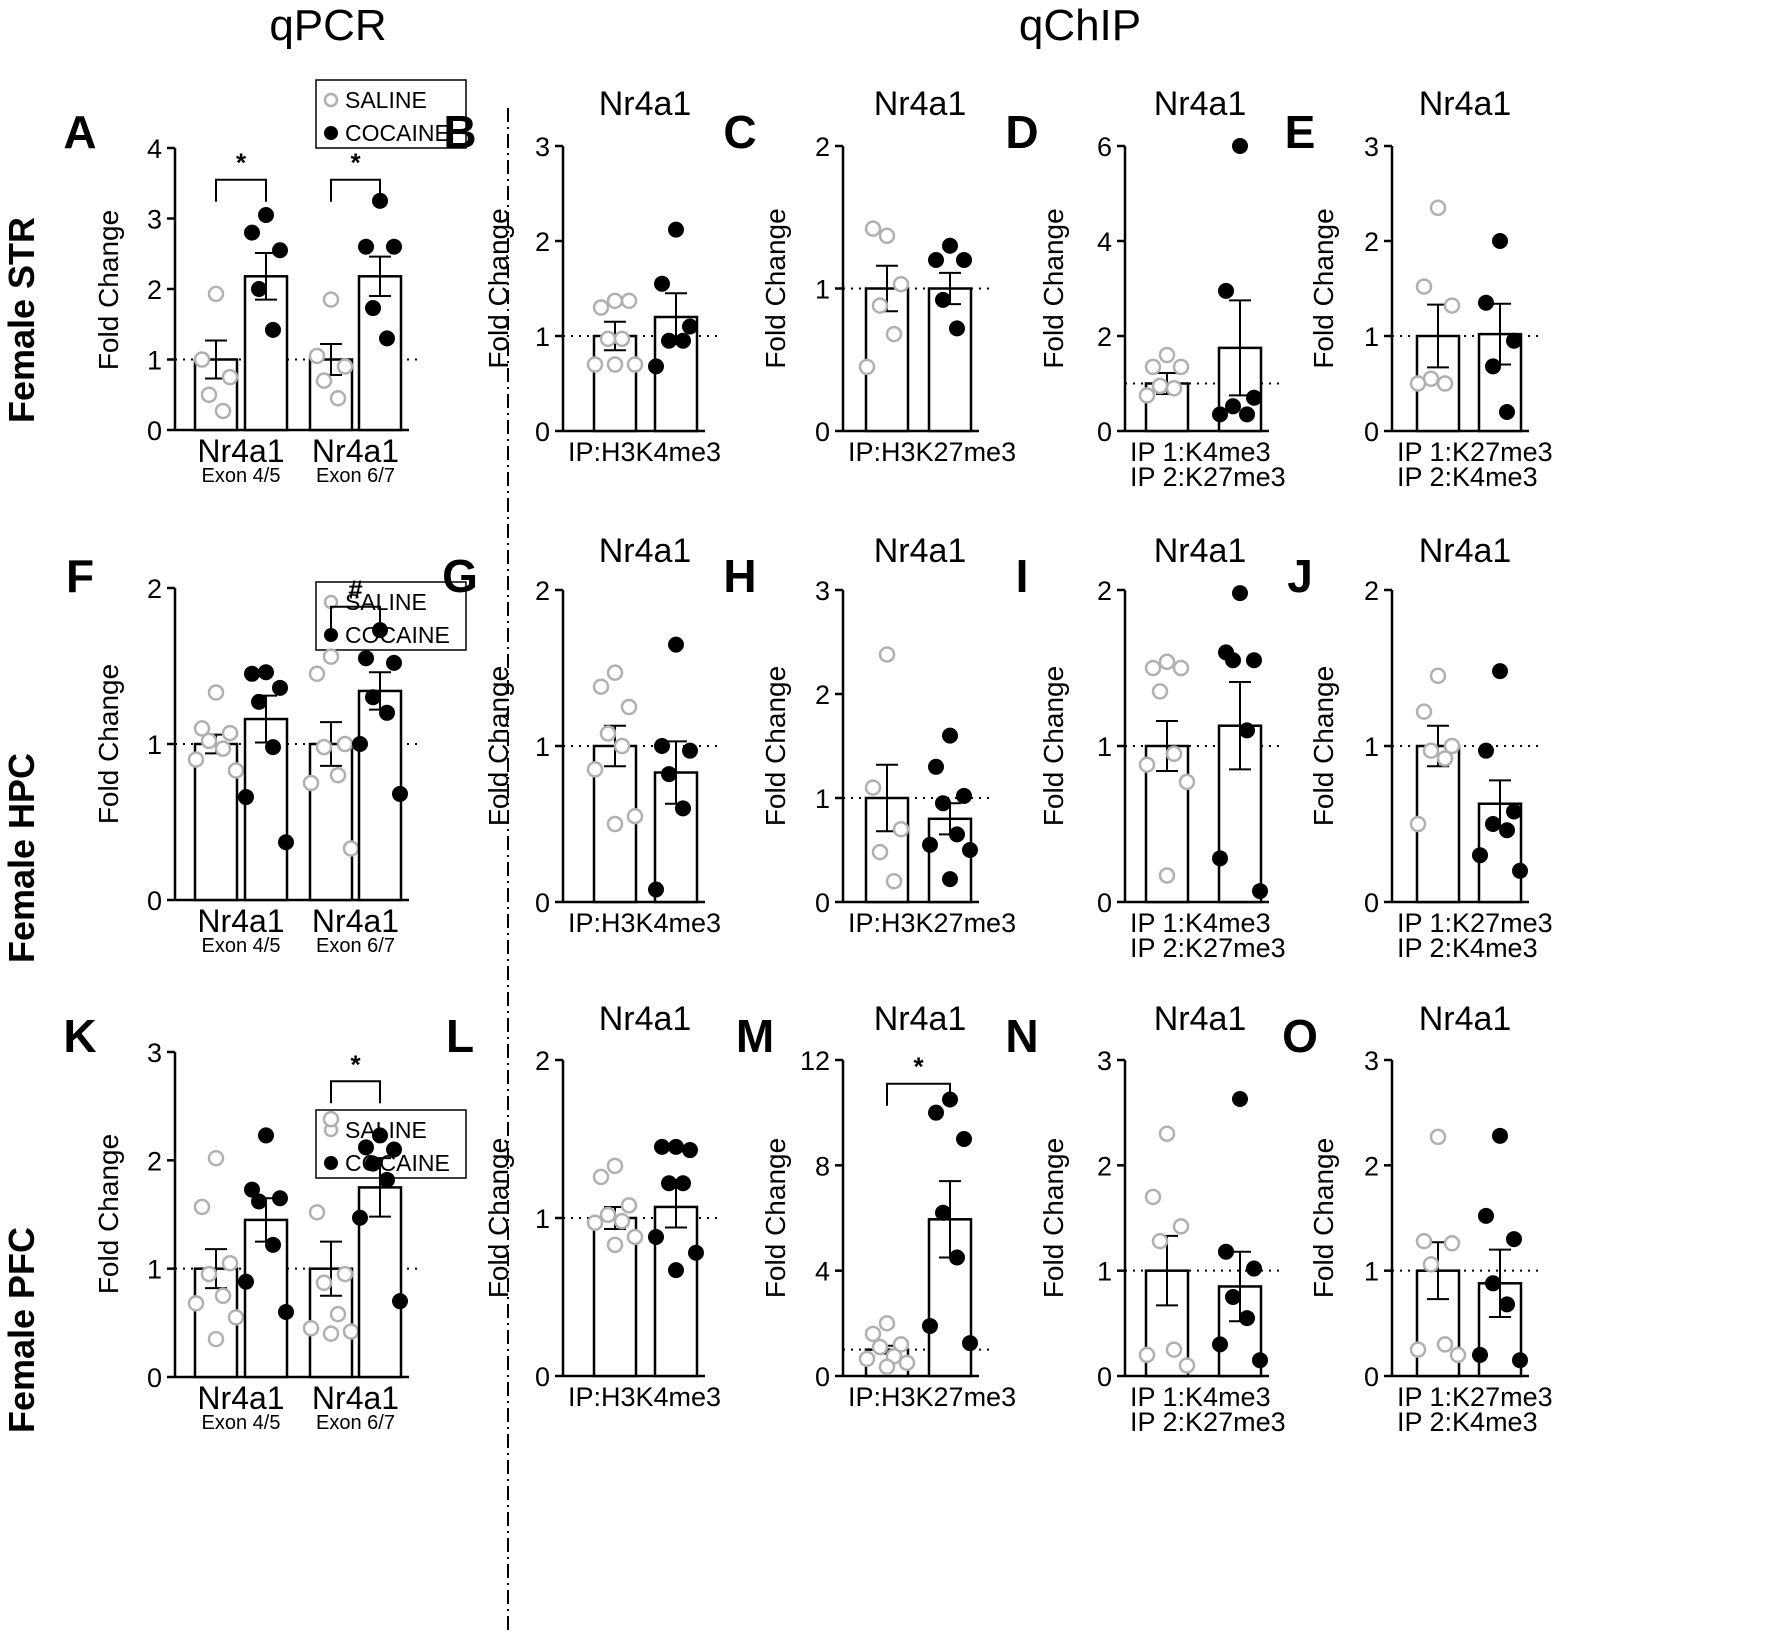 The height and width of the screenshot is (1632, 1773). What do you see at coordinates (80, 576) in the screenshot?
I see `panel-letter: F` at bounding box center [80, 576].